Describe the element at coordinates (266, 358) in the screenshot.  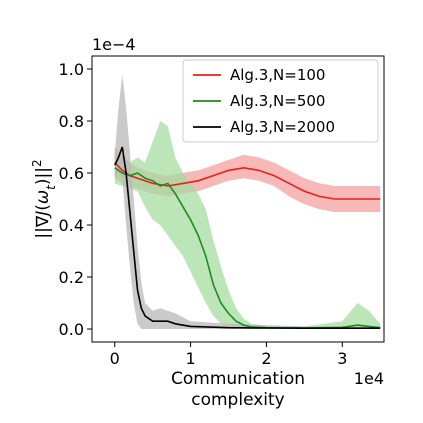
I see `x-tick-label: 2` at that location.